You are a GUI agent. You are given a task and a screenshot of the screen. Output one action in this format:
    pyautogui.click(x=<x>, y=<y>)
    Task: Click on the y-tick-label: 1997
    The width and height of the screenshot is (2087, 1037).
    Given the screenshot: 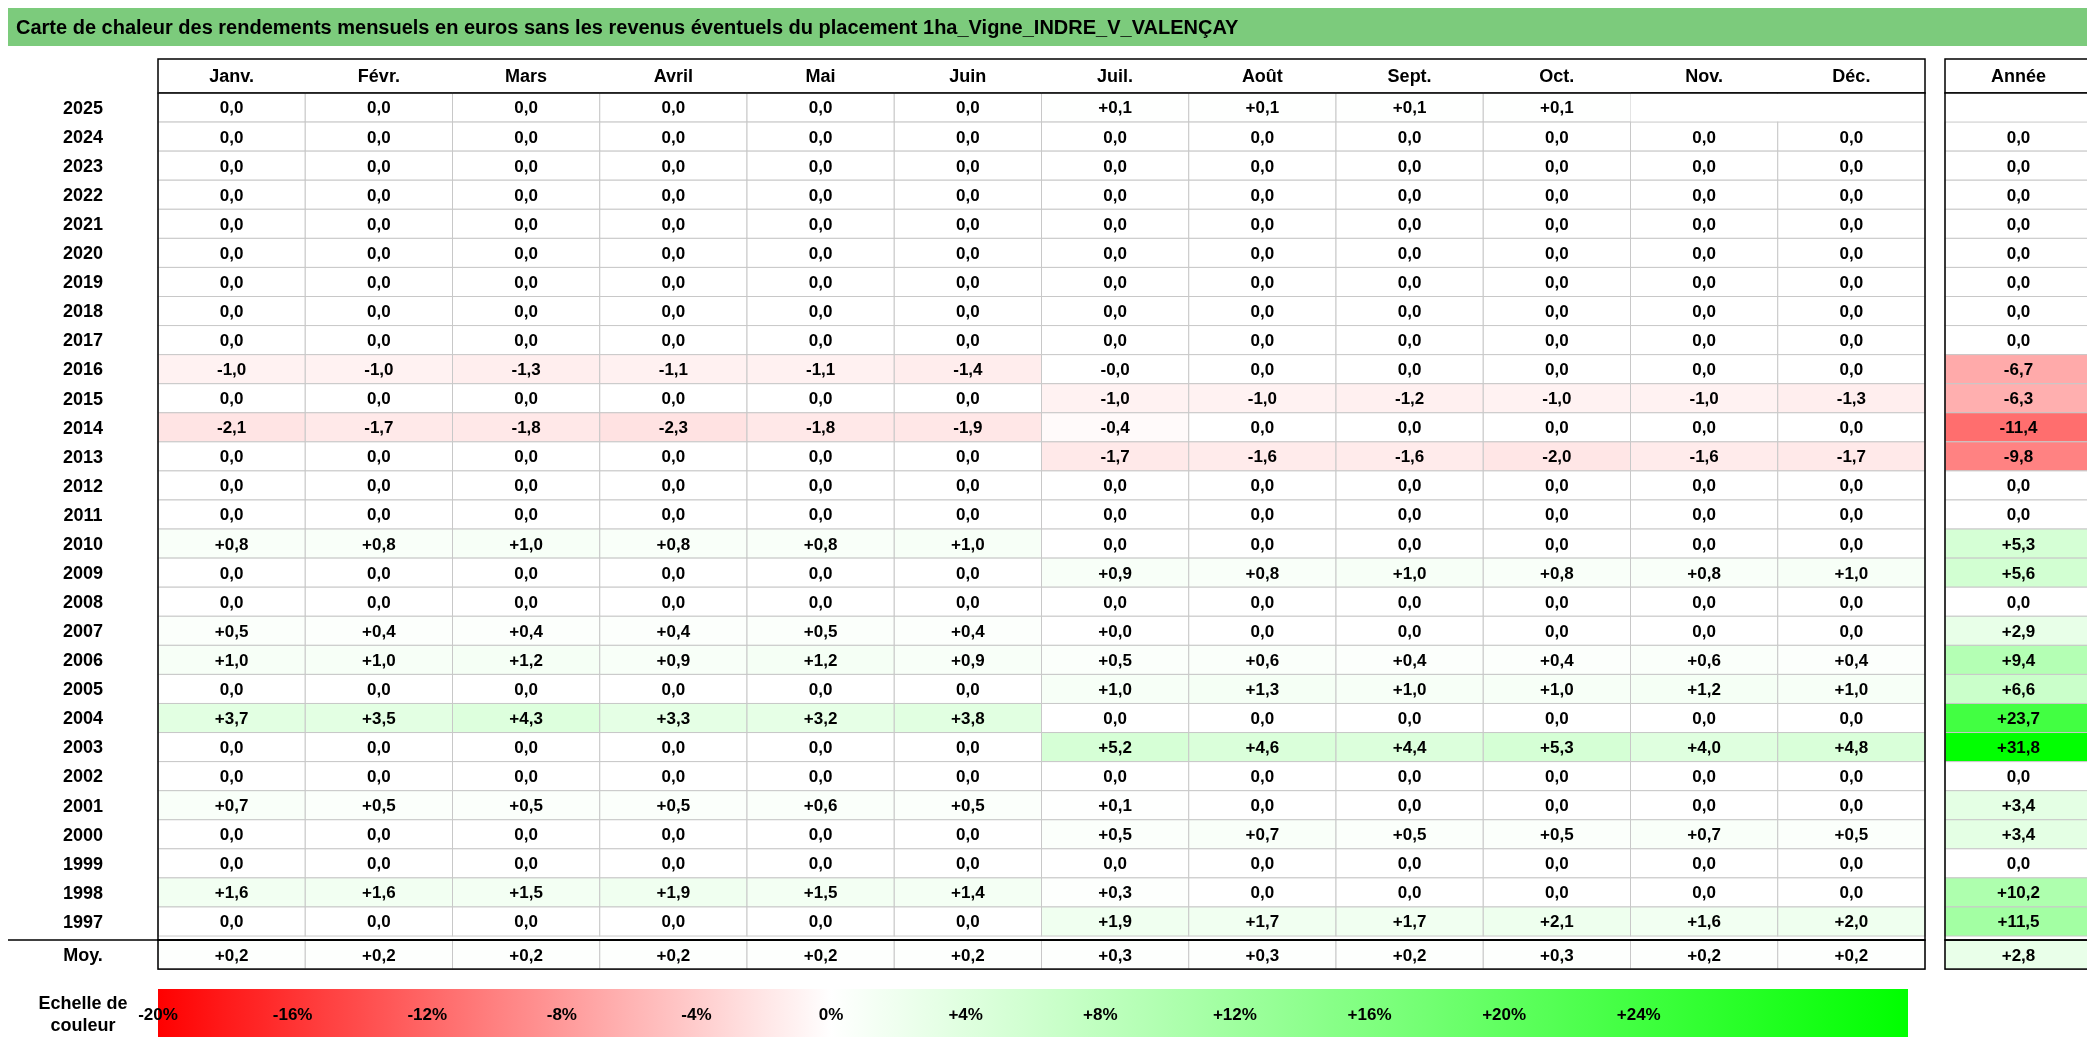 What is the action you would take?
    pyautogui.click(x=83, y=921)
    